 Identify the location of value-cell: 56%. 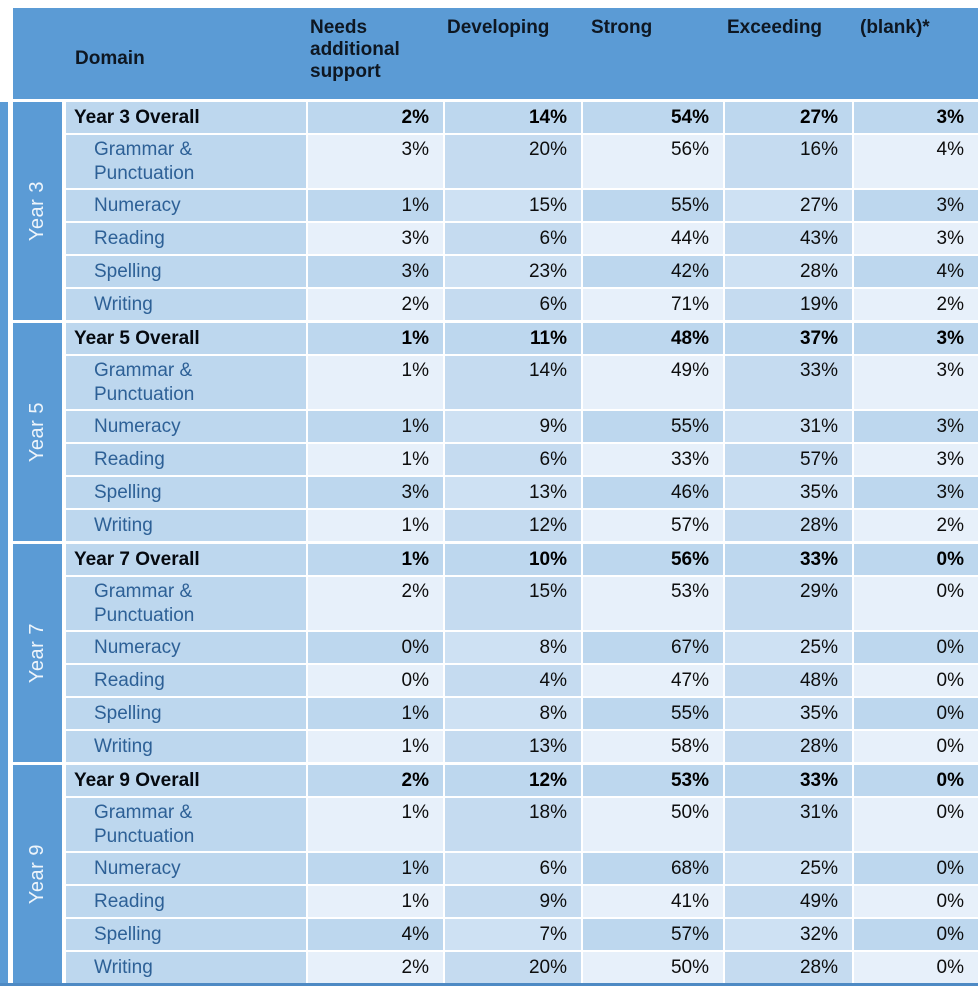
(653, 559).